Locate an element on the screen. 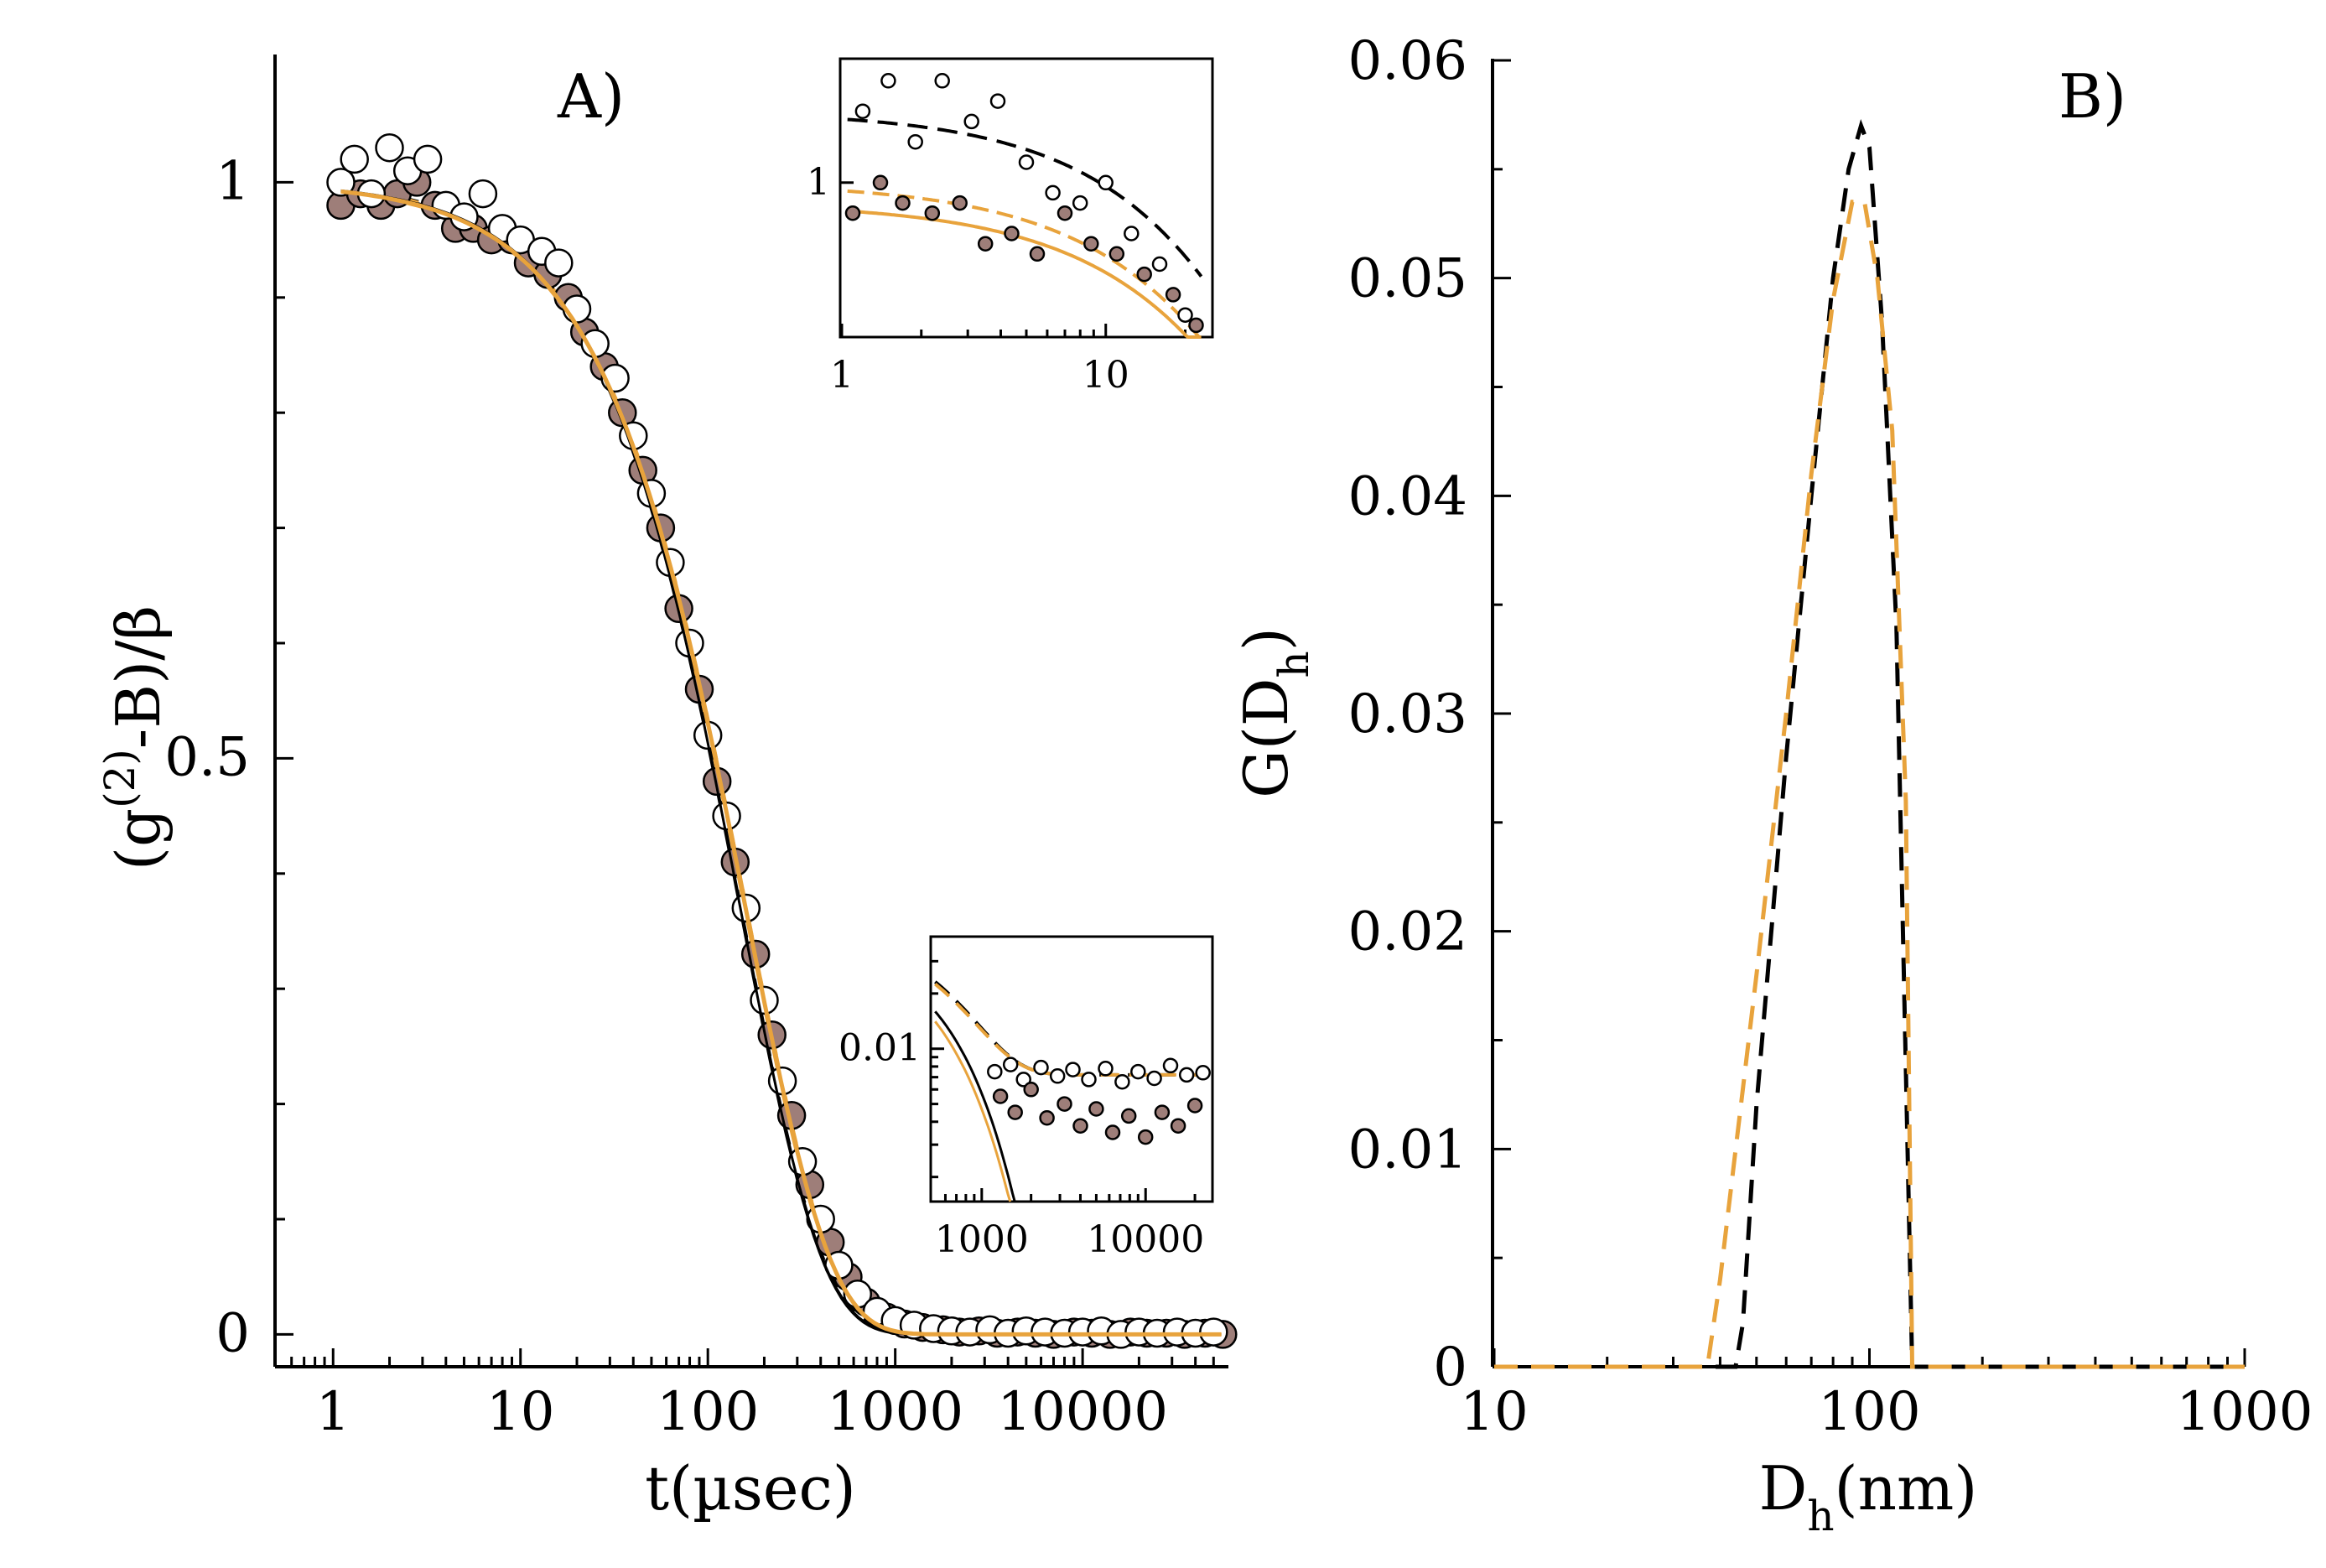 The height and width of the screenshot is (1568, 2326). chart-b-x-title-pre: D is located at coordinates (1783, 1488).